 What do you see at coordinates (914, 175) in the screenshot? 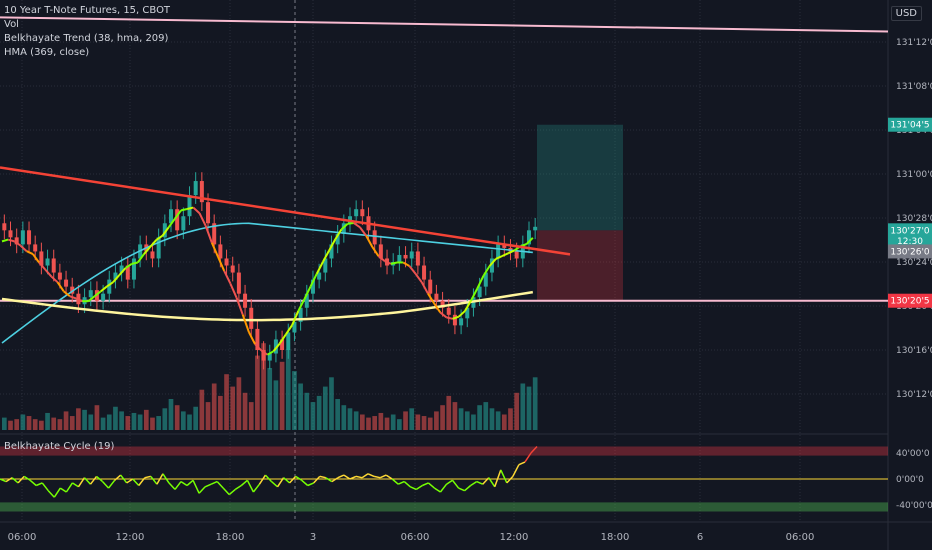
I see `y-tick-label: 131'00'0` at bounding box center [914, 175].